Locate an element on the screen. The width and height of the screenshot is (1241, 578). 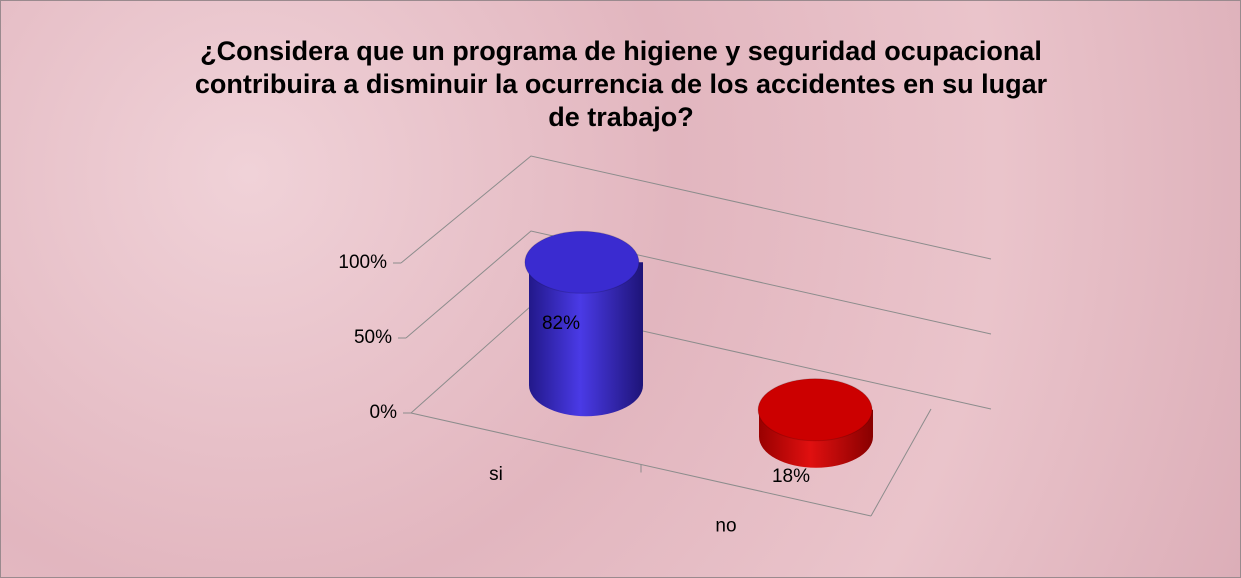
y-tick-label: 100% is located at coordinates (362, 262).